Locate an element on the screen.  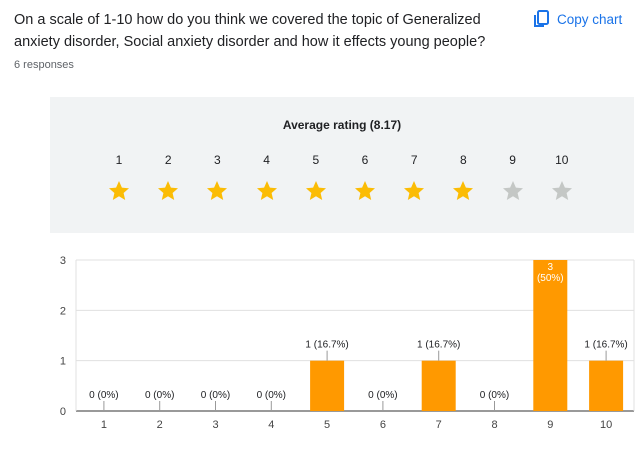
rating-label-4: 4 is located at coordinates (266, 160).